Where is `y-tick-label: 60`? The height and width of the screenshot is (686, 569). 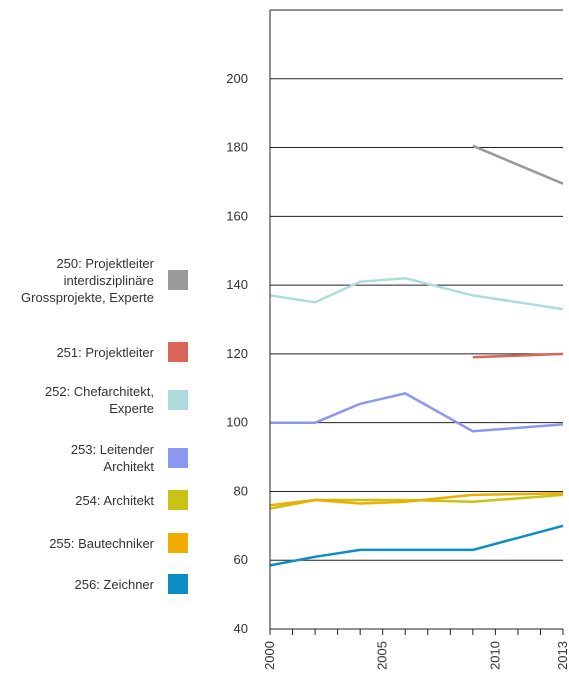 y-tick-label: 60 is located at coordinates (241, 559).